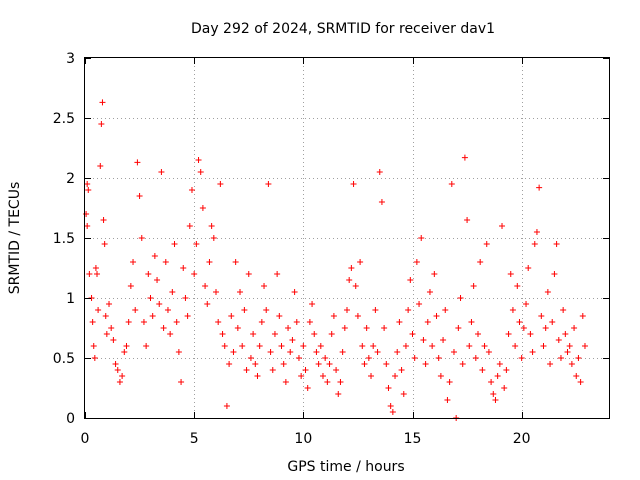  I want to click on x-tick-label: 0, so click(85, 439).